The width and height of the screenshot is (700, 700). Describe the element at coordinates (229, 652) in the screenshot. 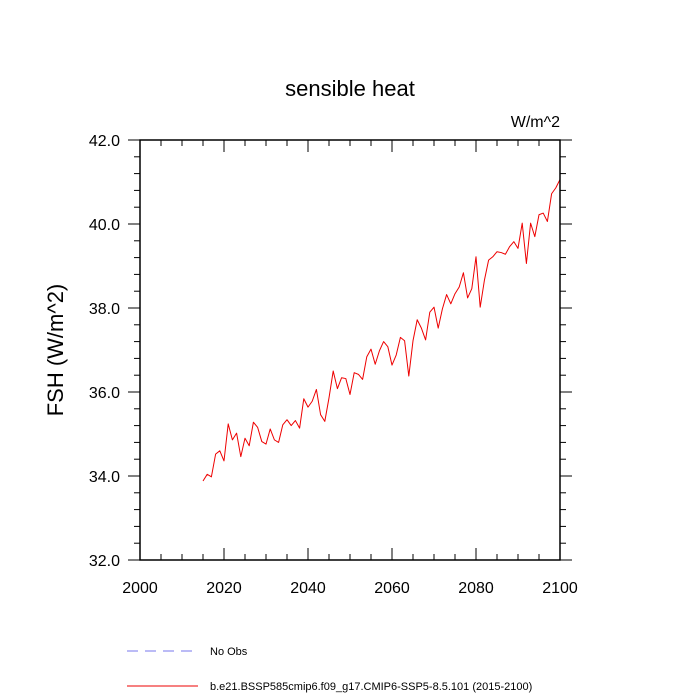

I see `legend-obs-label: No Obs` at that location.